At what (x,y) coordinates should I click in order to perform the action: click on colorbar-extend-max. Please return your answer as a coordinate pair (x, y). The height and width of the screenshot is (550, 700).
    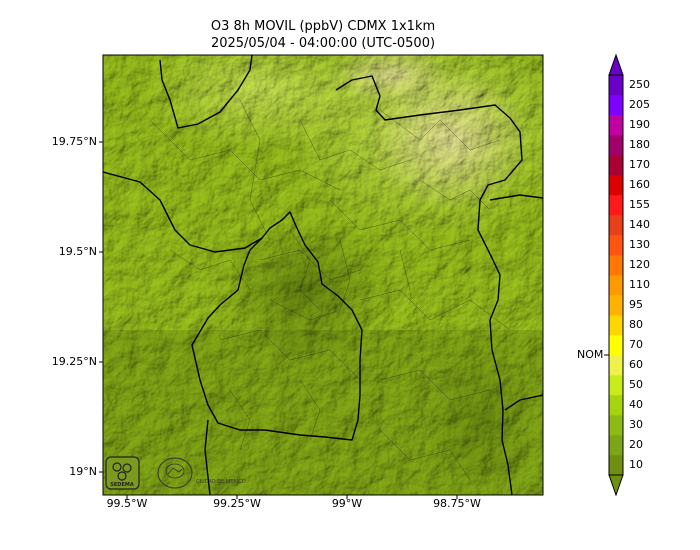
    Looking at the image, I should click on (616, 64).